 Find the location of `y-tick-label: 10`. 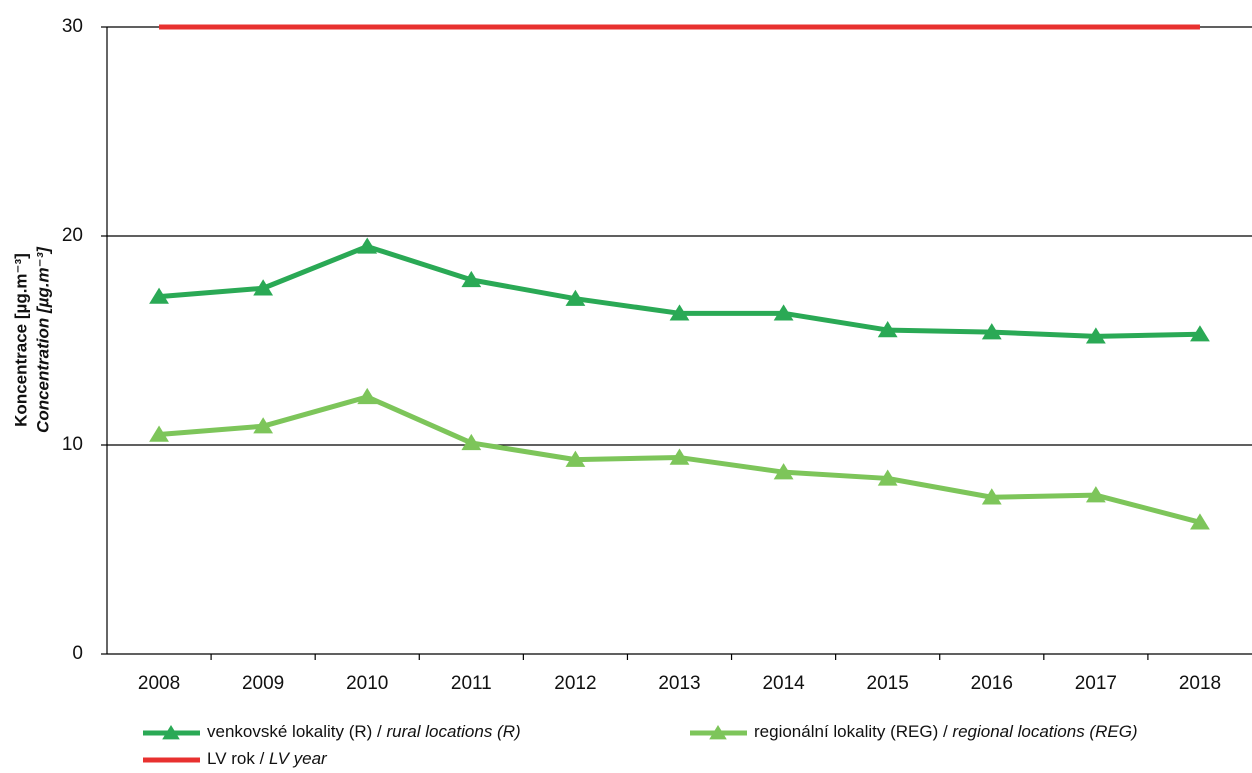

y-tick-label: 10 is located at coordinates (72, 444).